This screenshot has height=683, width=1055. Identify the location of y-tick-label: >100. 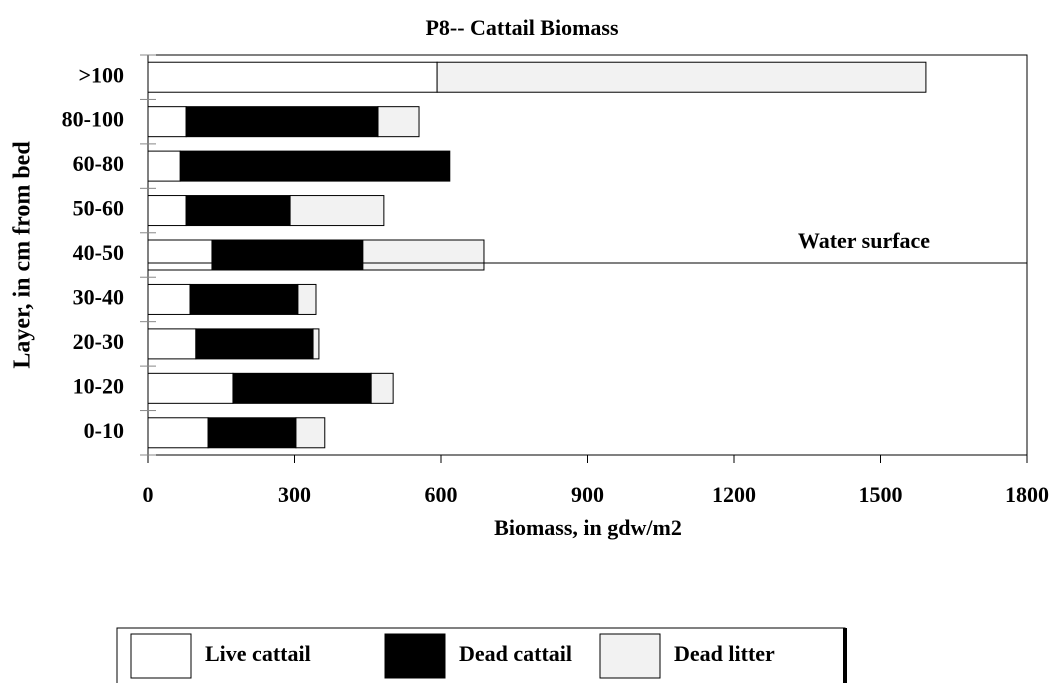
(101, 74).